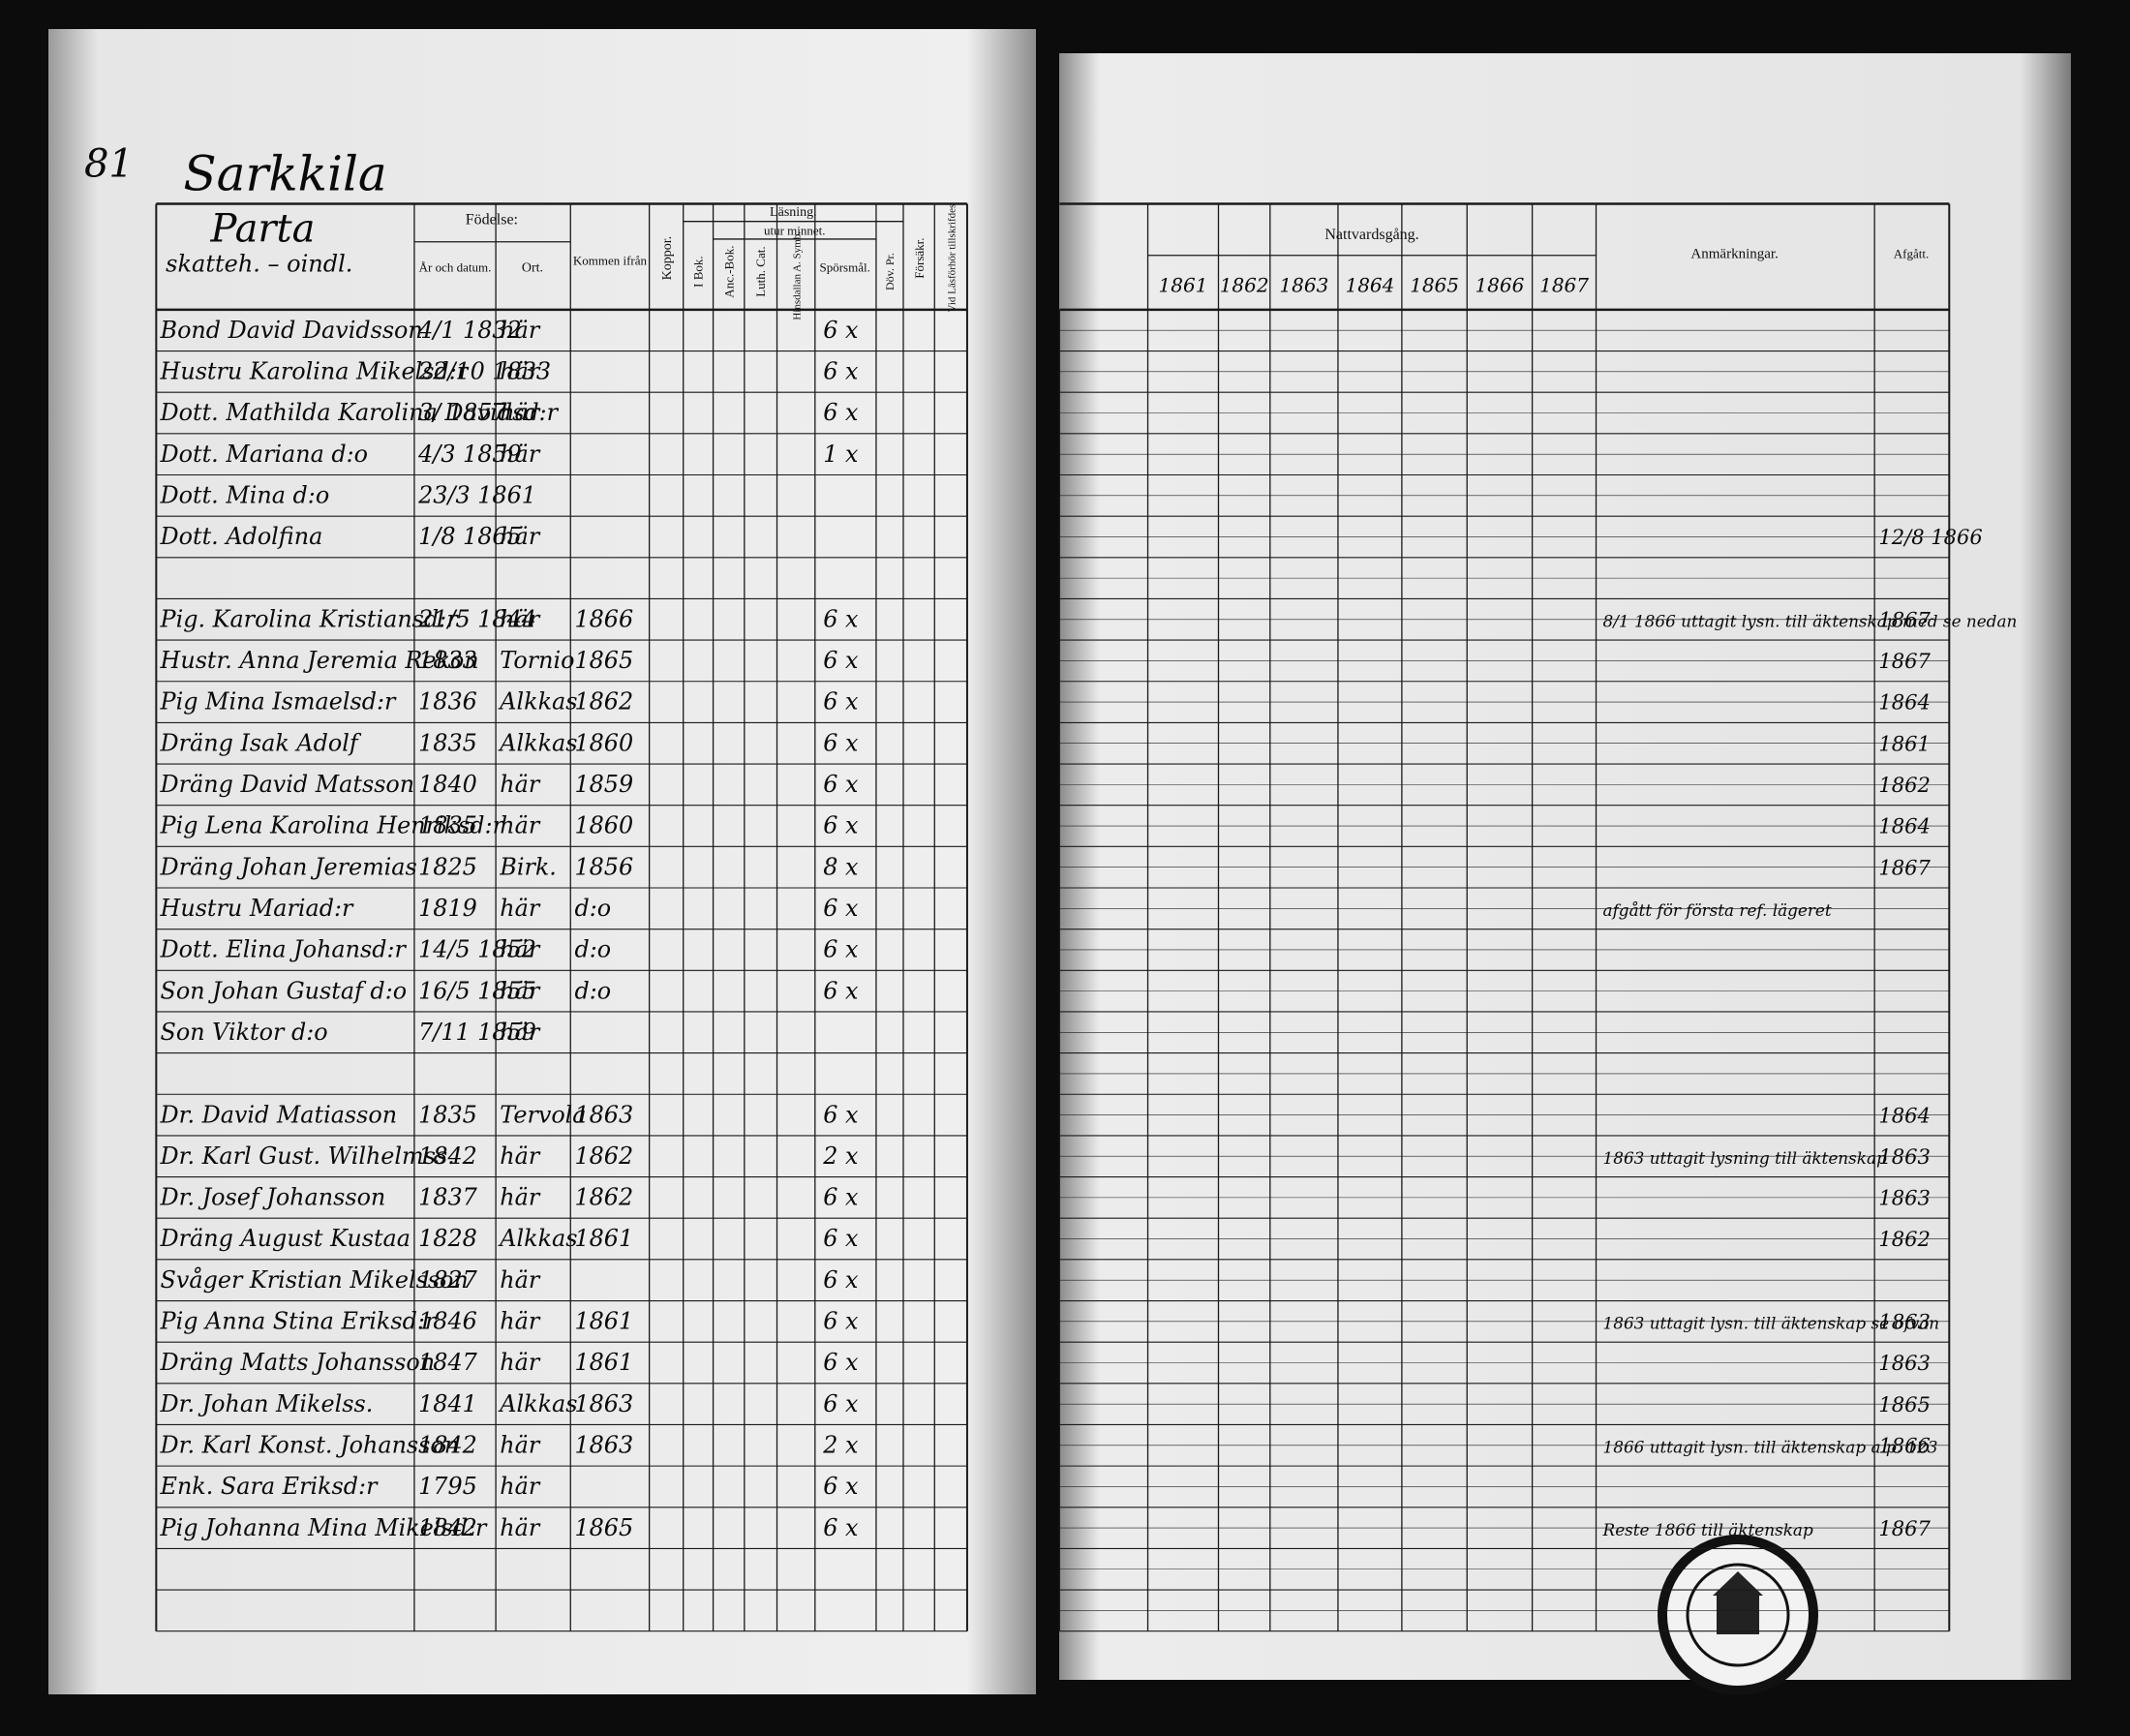  What do you see at coordinates (729, 272) in the screenshot?
I see `column-header: Anc.-Bok.` at bounding box center [729, 272].